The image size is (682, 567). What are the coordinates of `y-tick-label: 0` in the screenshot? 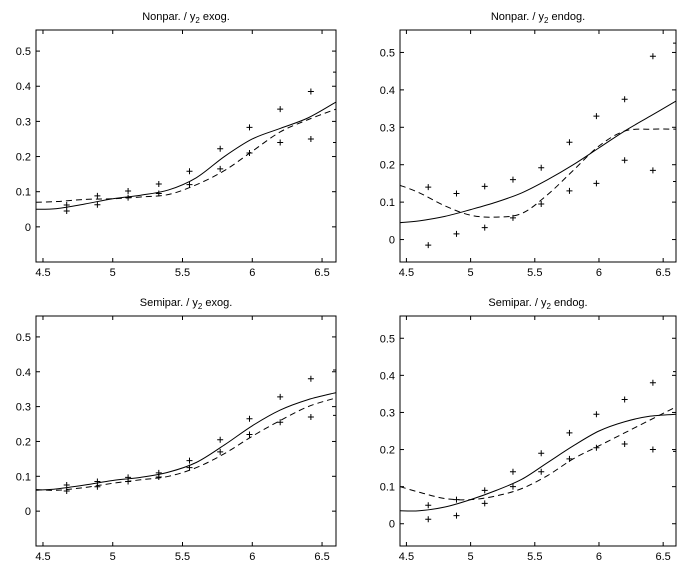 It's located at (392, 525).